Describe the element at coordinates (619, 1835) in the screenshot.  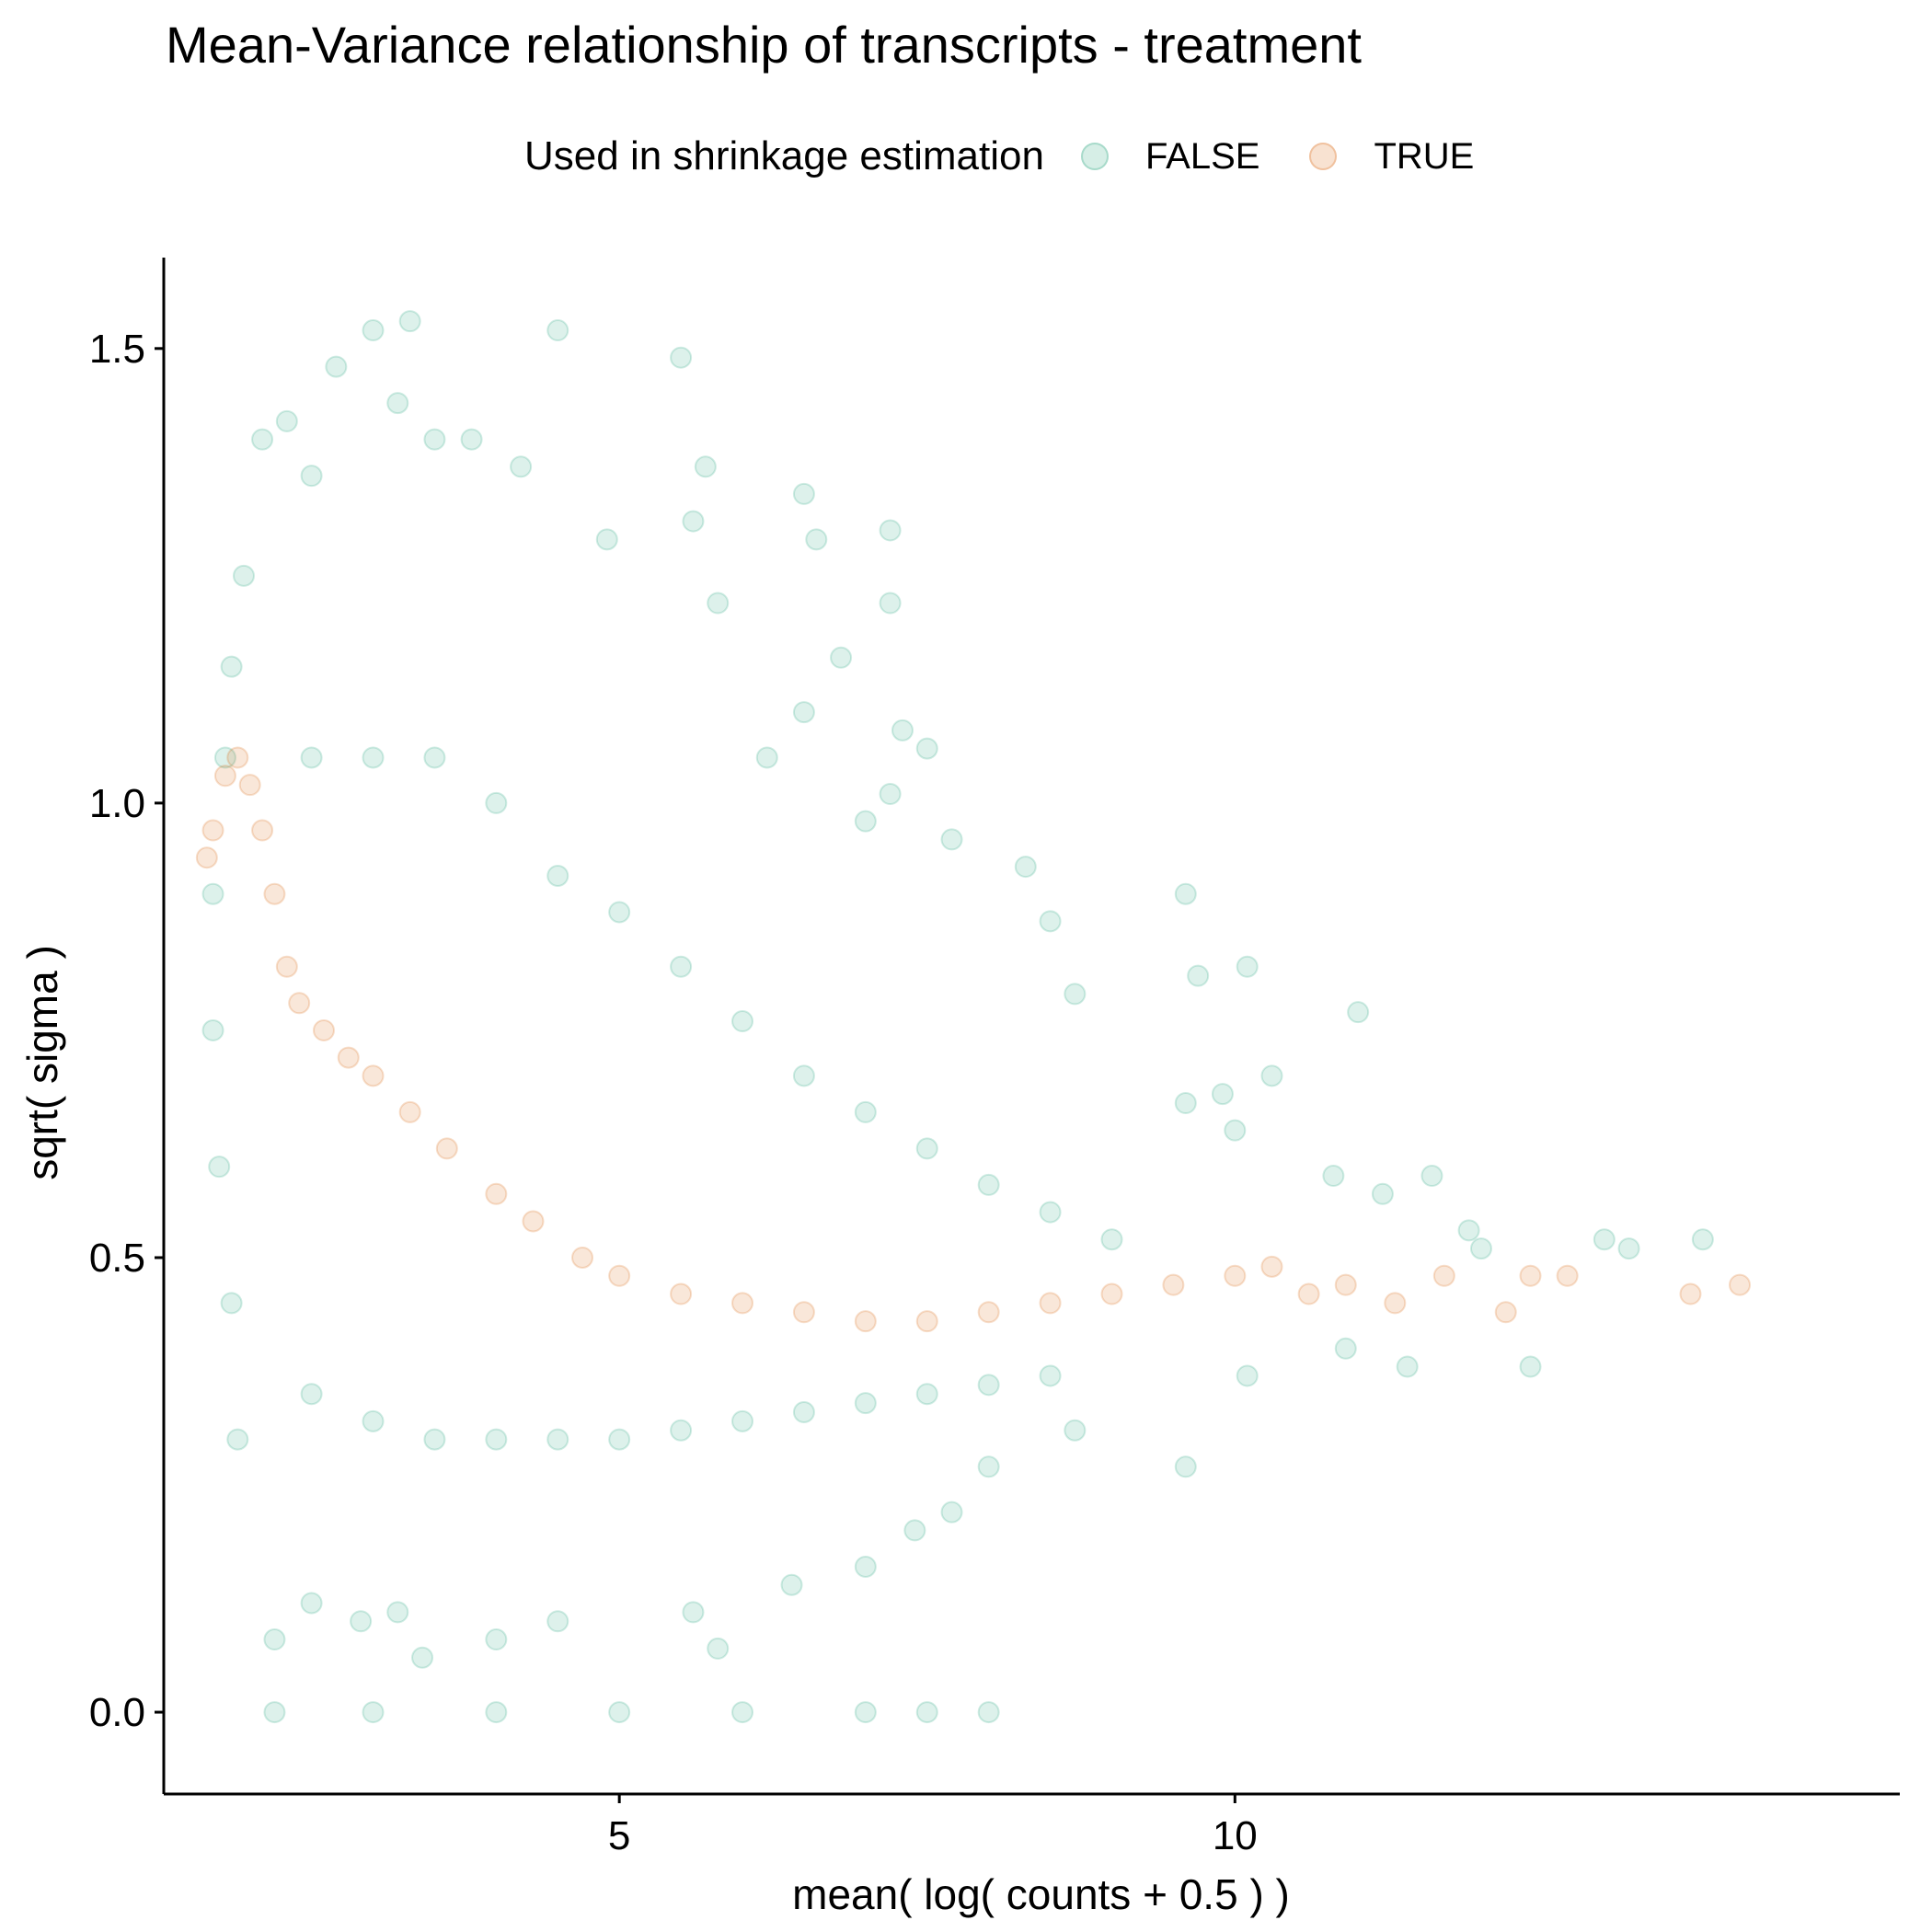
I see `x-tick-label: 5` at that location.